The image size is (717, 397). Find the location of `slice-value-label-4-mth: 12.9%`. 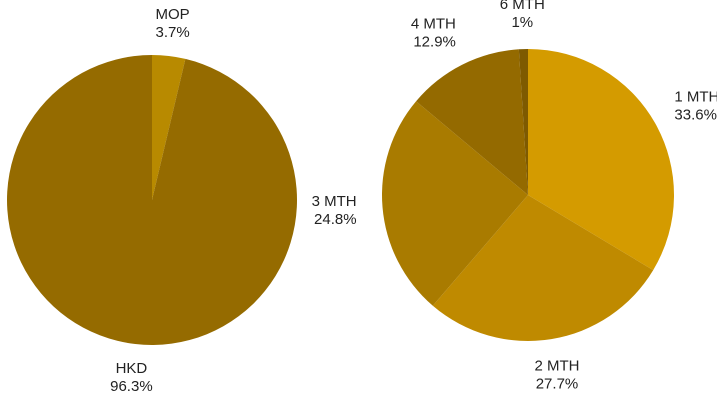

slice-value-label-4-mth: 12.9% is located at coordinates (434, 42).